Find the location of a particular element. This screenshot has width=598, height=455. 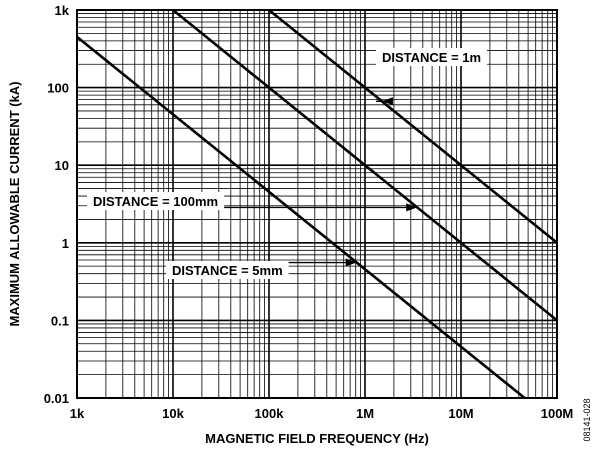

y-tick-label: 10 is located at coordinates (62, 165).